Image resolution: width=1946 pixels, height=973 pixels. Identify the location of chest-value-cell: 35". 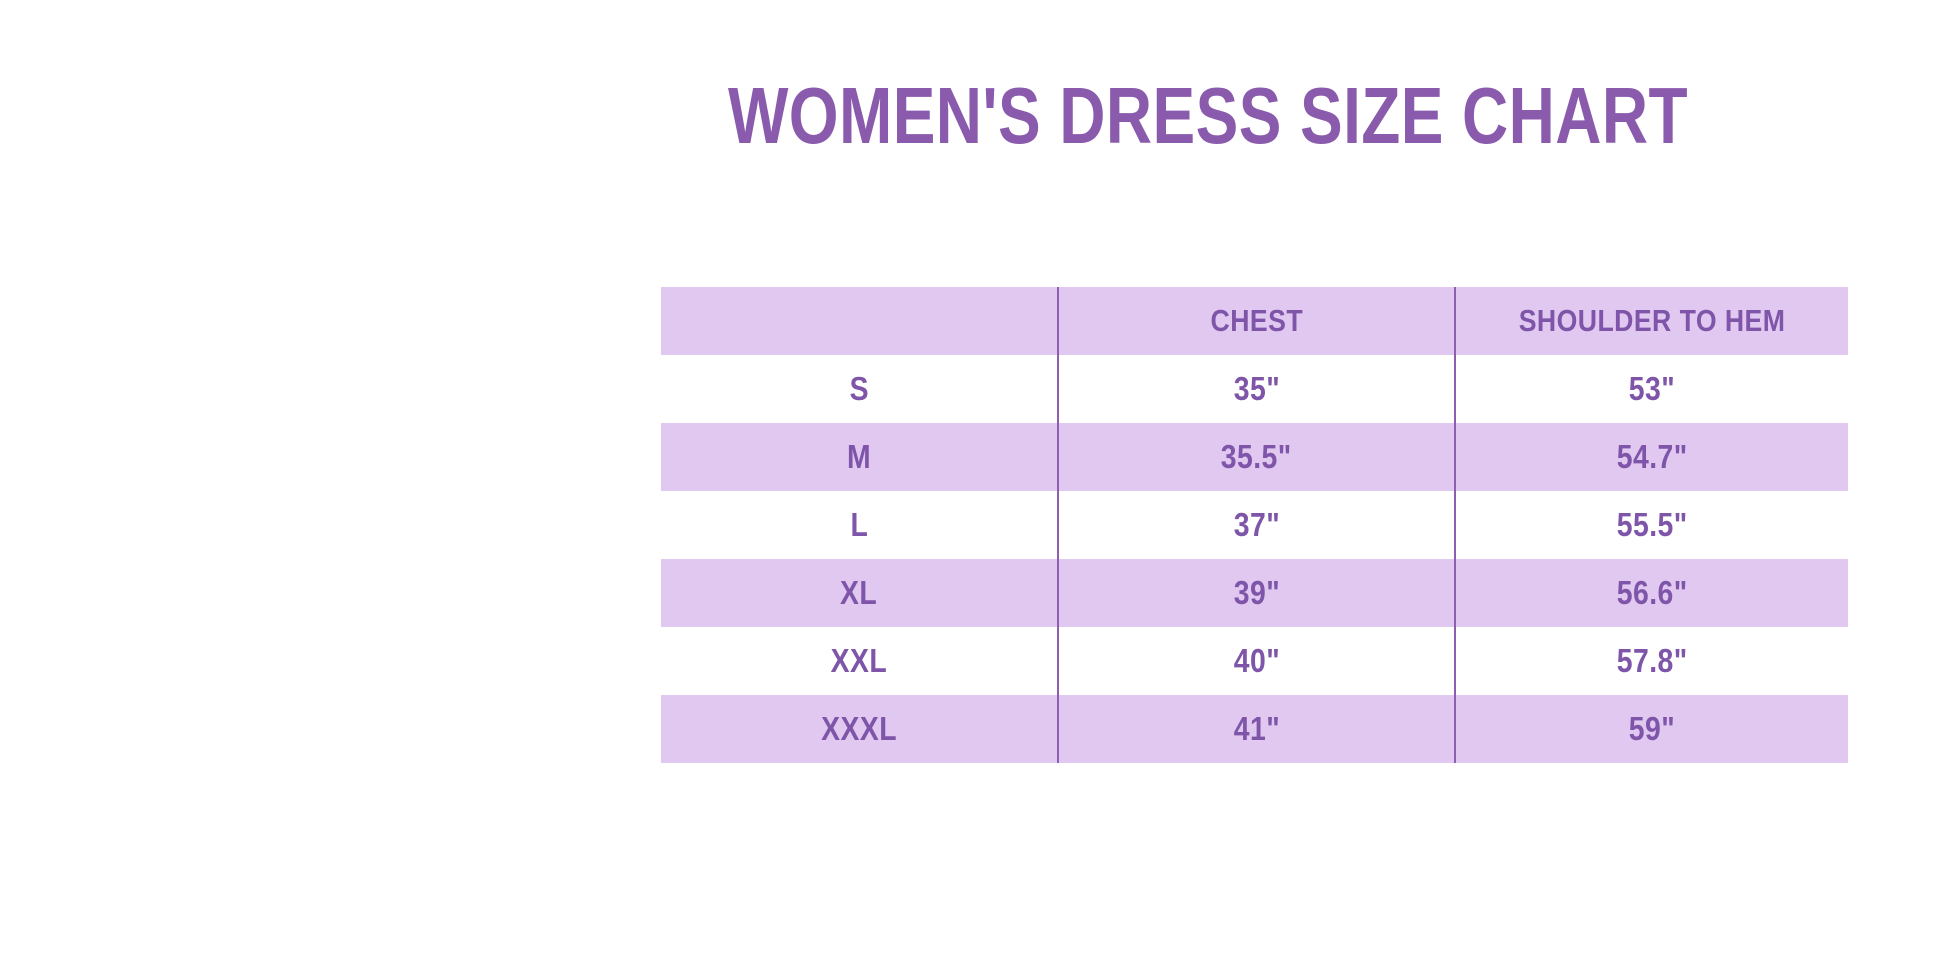
(1256, 389).